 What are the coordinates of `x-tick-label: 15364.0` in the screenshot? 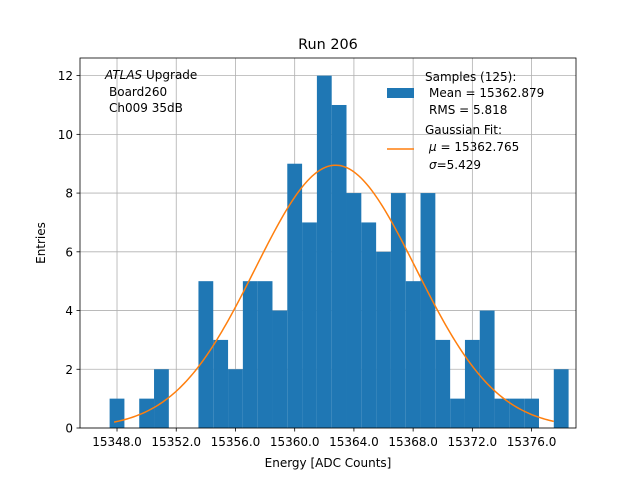 It's located at (354, 442).